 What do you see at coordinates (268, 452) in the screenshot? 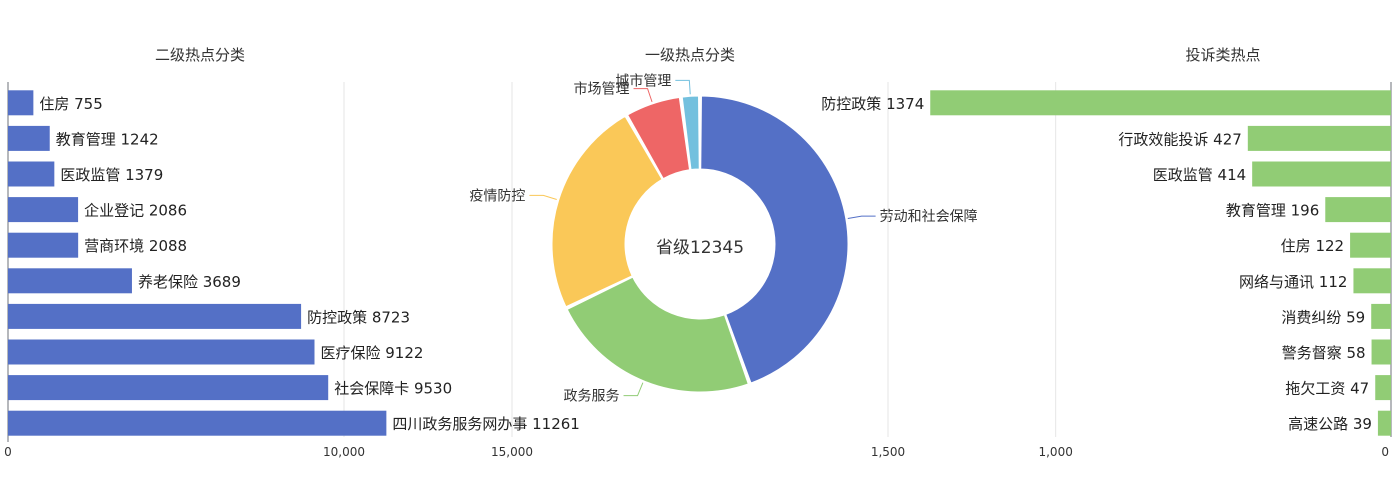
I see `left-tick-labels: 0 10,000 15,000` at bounding box center [268, 452].